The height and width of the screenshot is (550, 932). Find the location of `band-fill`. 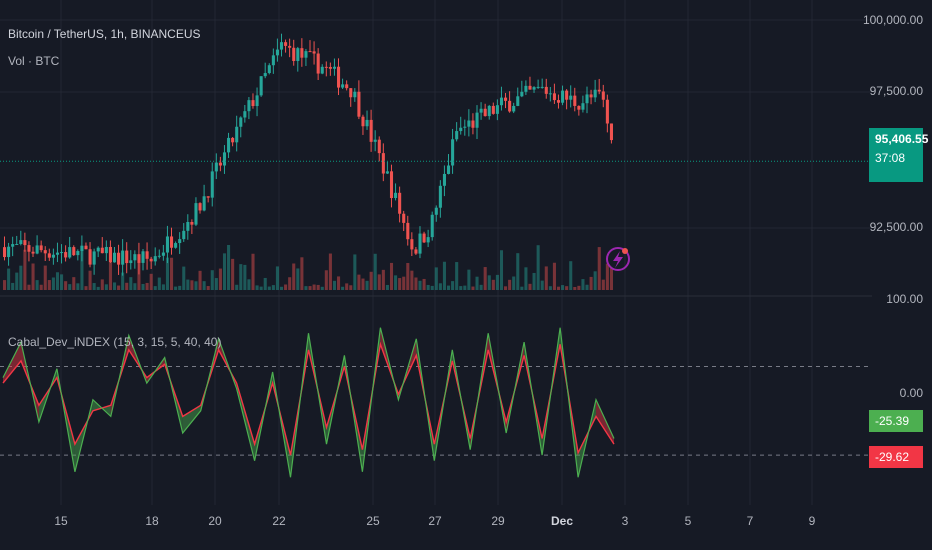

band-fill is located at coordinates (191, 419).